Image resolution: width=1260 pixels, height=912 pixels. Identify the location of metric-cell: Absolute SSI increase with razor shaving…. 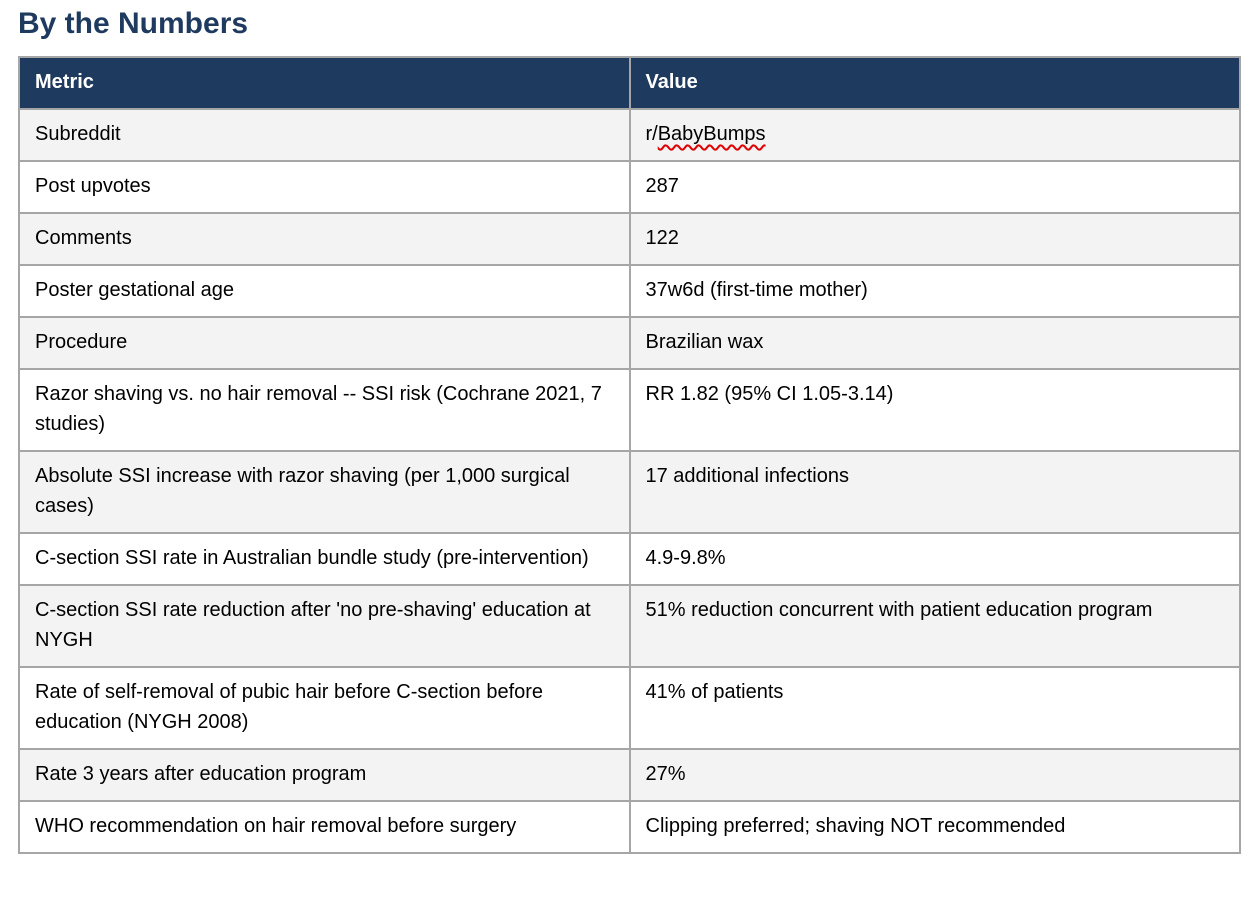
(324, 492).